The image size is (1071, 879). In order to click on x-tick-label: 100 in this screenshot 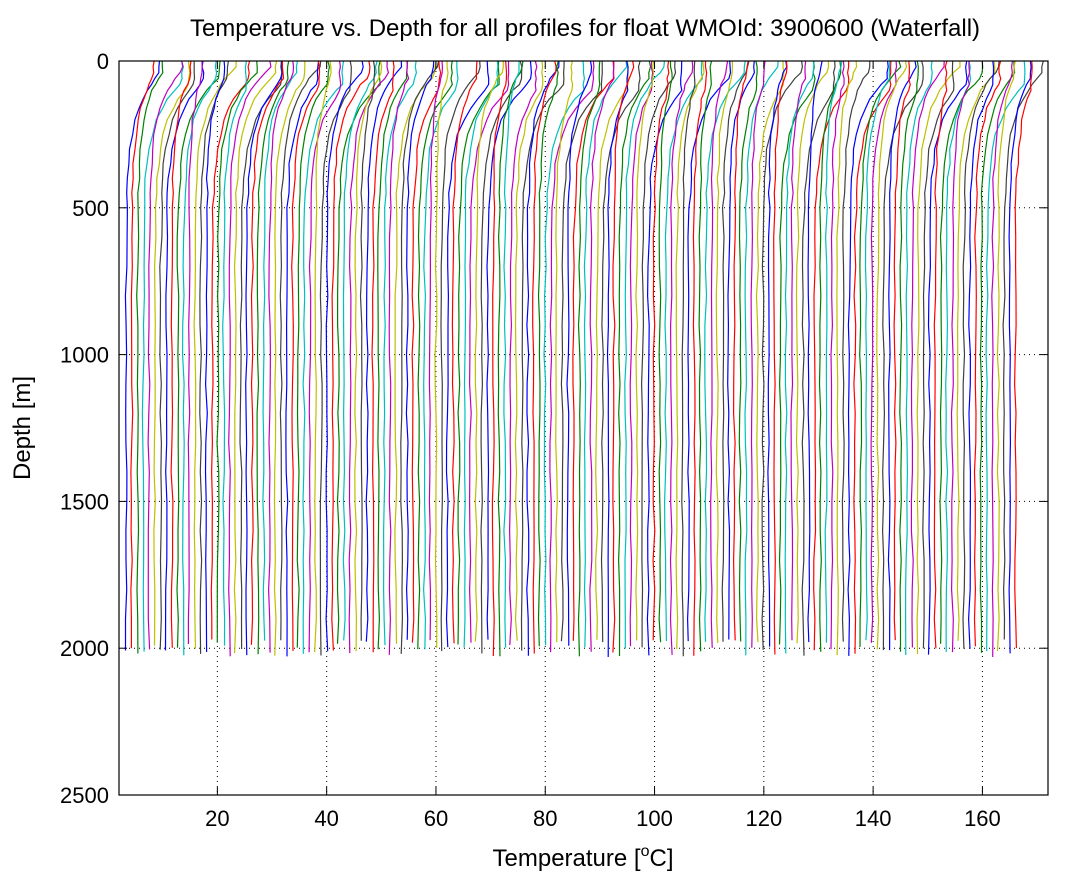, I will do `click(654, 818)`.